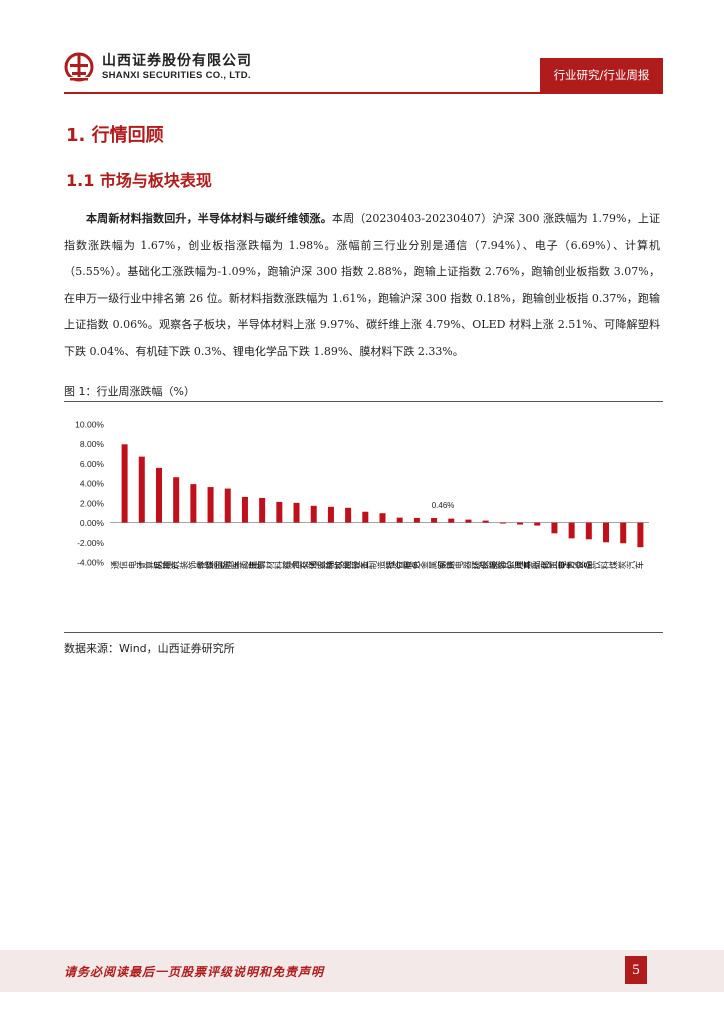 Image resolution: width=724 pixels, height=1024 pixels. I want to click on category-label: 银行, so click(394, 566).